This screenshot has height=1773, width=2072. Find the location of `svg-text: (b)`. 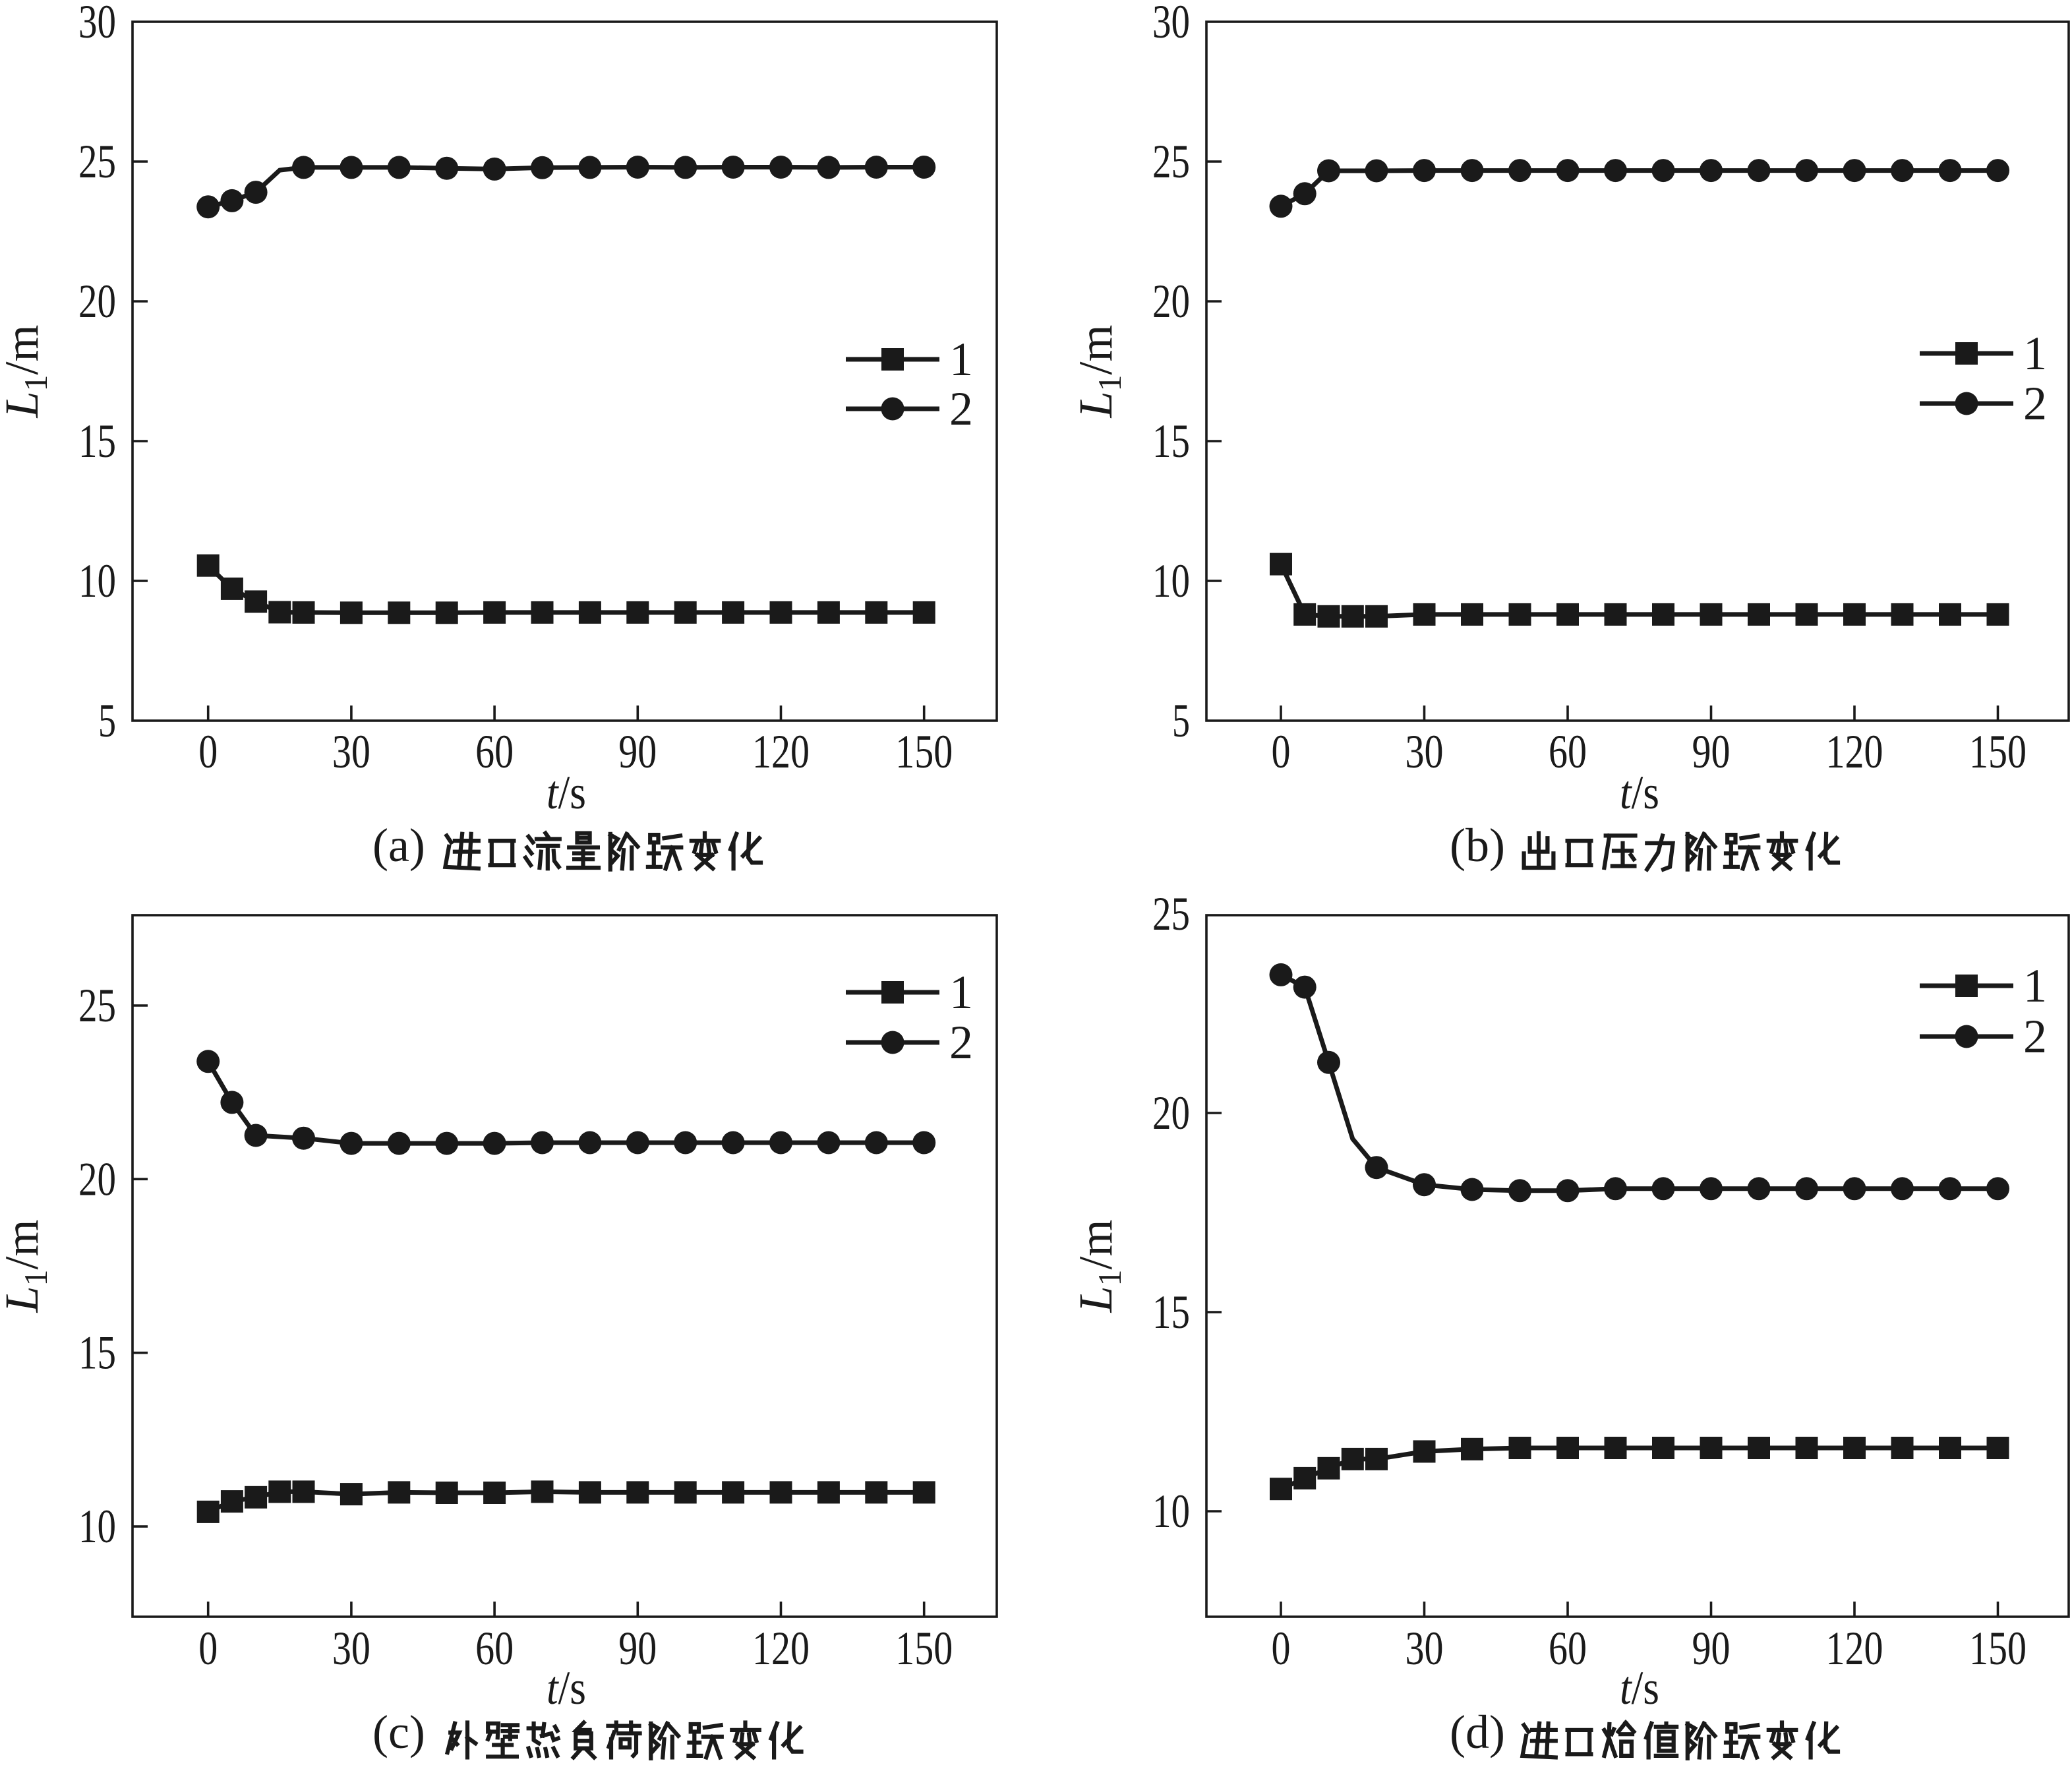

svg-text: (b) is located at coordinates (1477, 845).